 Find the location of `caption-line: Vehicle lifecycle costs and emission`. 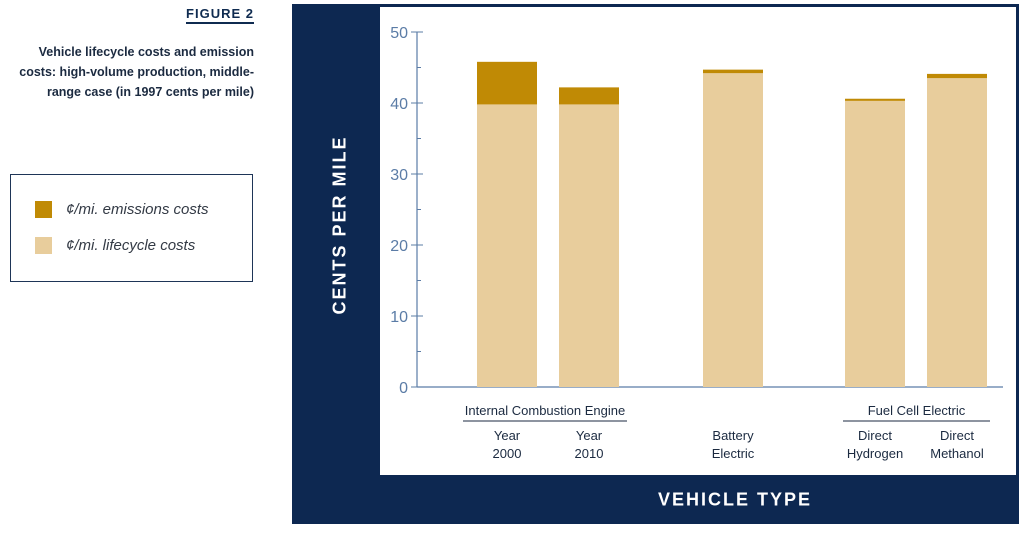

caption-line: Vehicle lifecycle costs and emission is located at coordinates (146, 52).